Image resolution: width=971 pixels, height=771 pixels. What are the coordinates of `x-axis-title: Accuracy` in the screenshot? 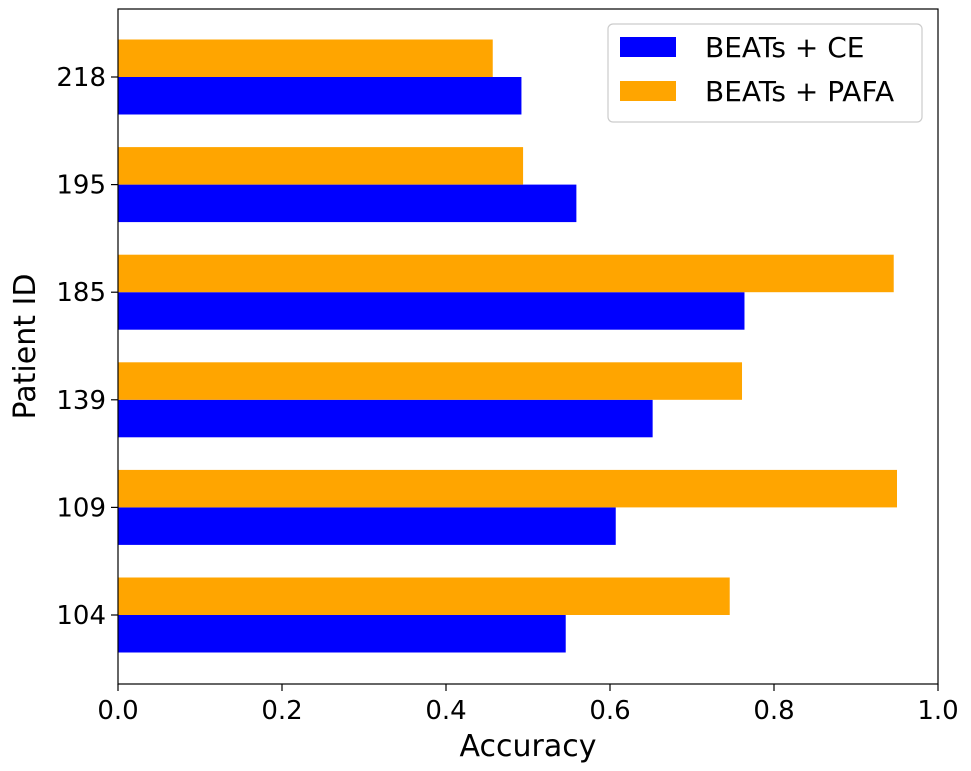 It's located at (528, 746).